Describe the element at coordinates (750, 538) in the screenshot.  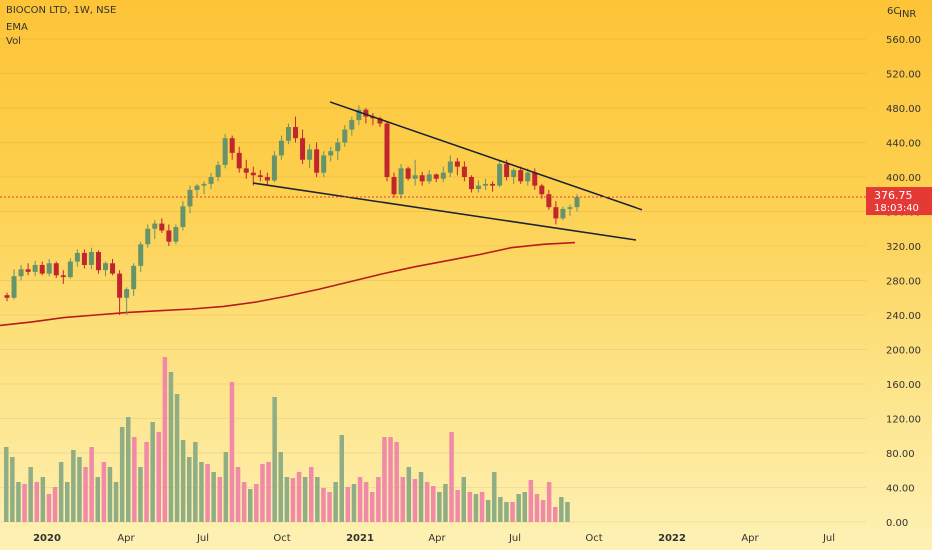
I see `time-tick-label: Apr` at that location.